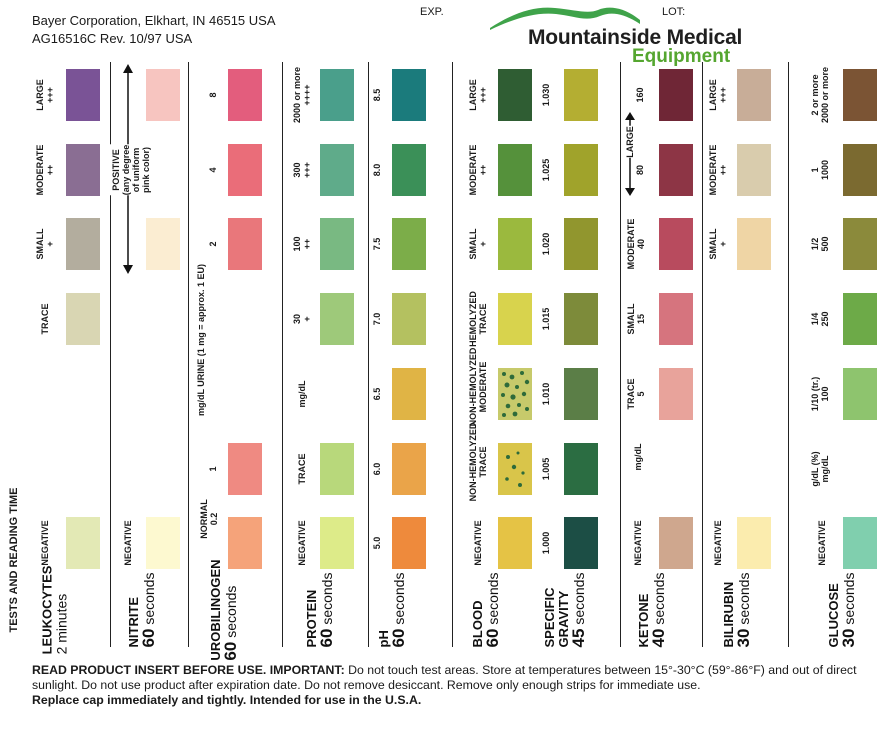 The height and width of the screenshot is (731, 891). Describe the element at coordinates (201, 340) in the screenshot. I see `urobilinogen-unit: mg/dL URINE (1 mg = approx. 1 EU)` at that location.